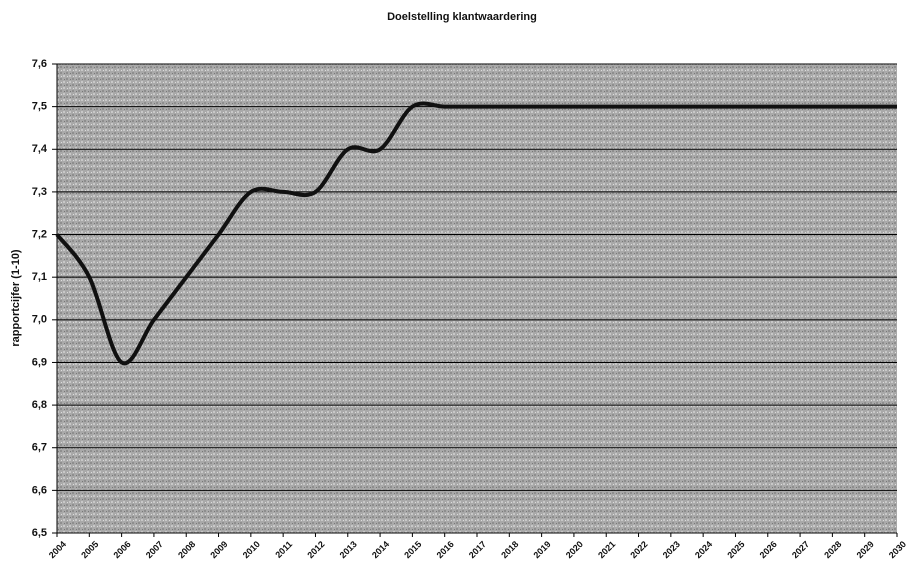 This screenshot has width=923, height=562. What do you see at coordinates (39, 490) in the screenshot?
I see `y-tick-label: 6,6` at bounding box center [39, 490].